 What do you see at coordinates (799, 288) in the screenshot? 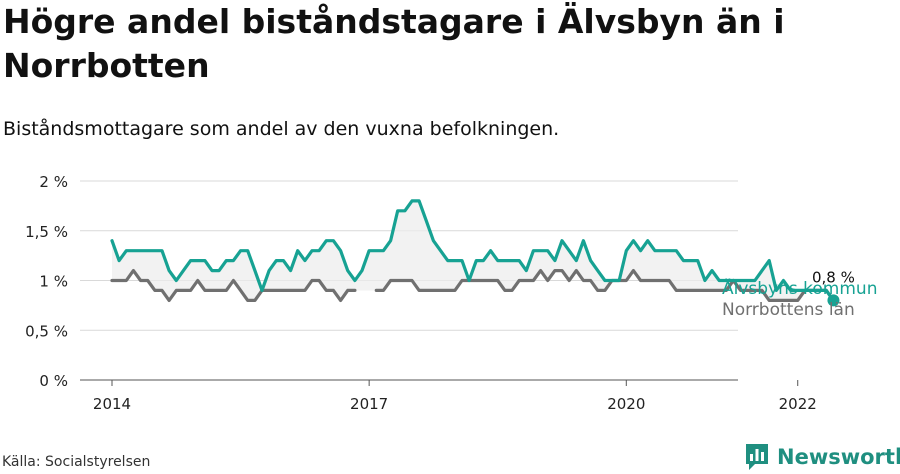
I see `series-label: Älvsbyns kommun` at bounding box center [799, 288].